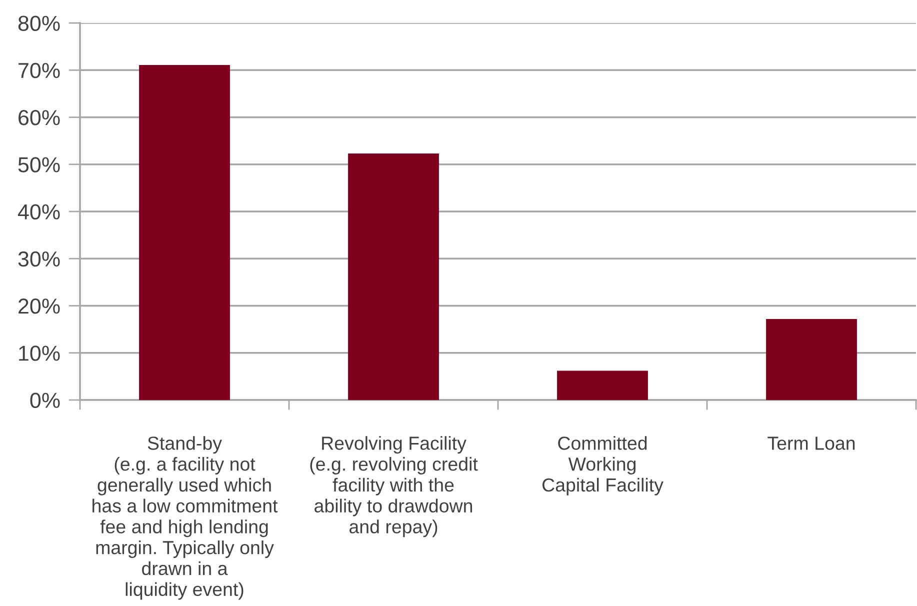  What do you see at coordinates (39, 353) in the screenshot?
I see `y-tick-label: 10%` at bounding box center [39, 353].